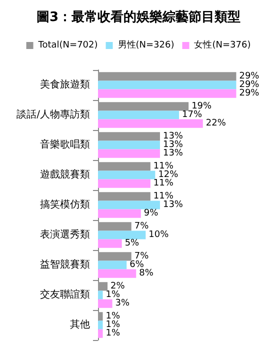  I want to click on y-tick-label: 益智競賽類, so click(65, 264).